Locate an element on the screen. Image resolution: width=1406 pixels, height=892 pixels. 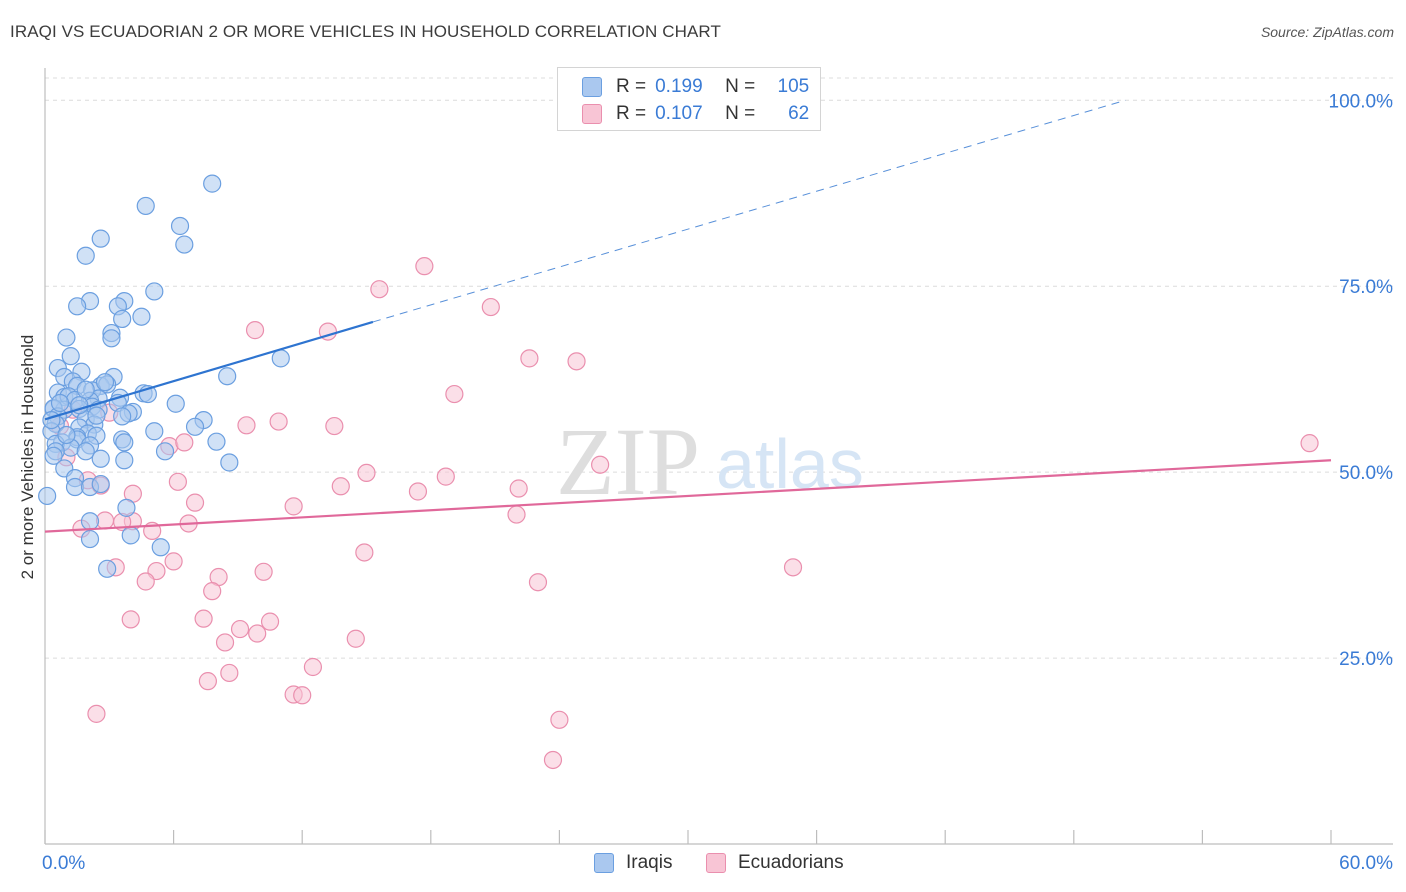
y-tick-label: 50.0% is located at coordinates (1366, 473).